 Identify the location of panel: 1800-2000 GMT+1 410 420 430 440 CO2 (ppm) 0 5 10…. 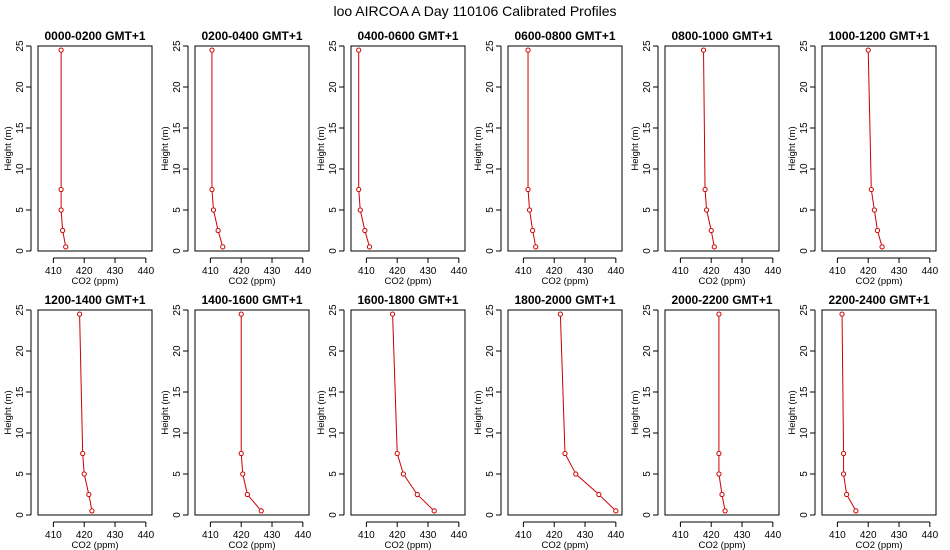
(549, 421).